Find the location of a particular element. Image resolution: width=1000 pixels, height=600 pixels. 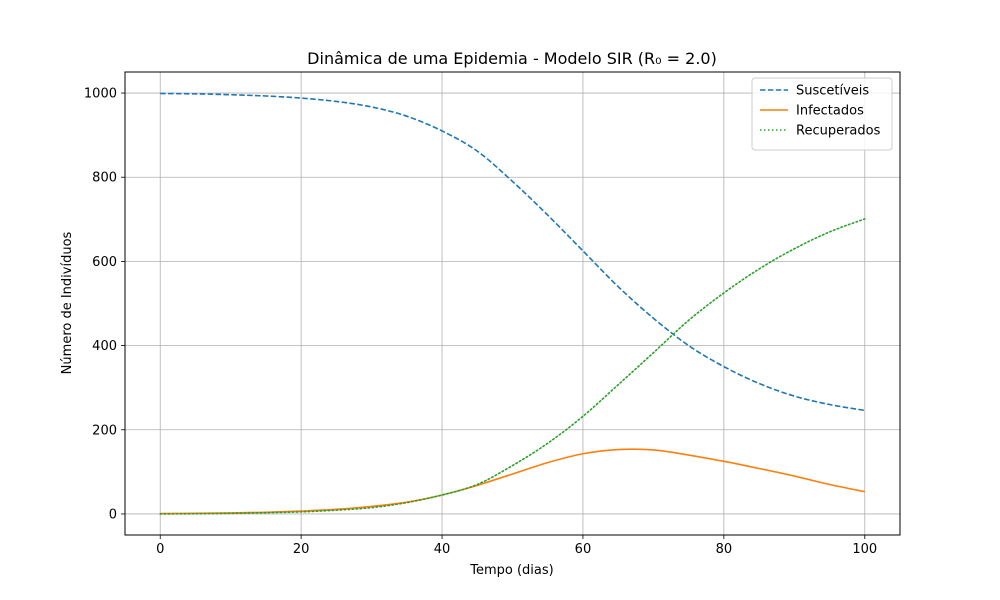

x-axis-title: Tempo (dias) is located at coordinates (511, 570).